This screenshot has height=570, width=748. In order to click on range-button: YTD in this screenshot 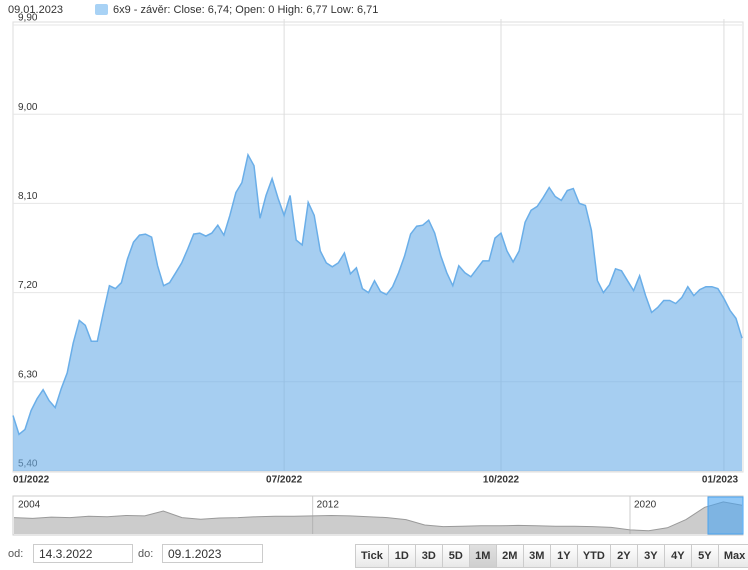, I will do `click(593, 556)`.